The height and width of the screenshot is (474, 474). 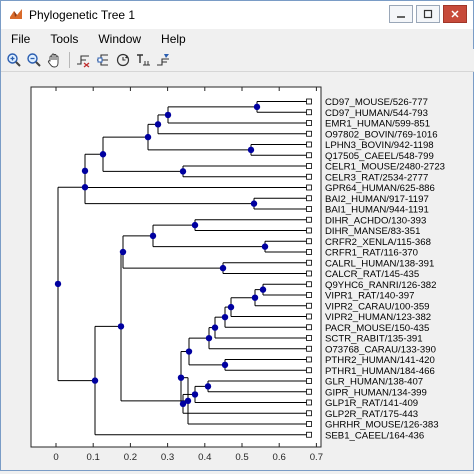 What do you see at coordinates (380, 349) in the screenshot?
I see `leaf-label: O73768_CARAU/133-390` at bounding box center [380, 349].